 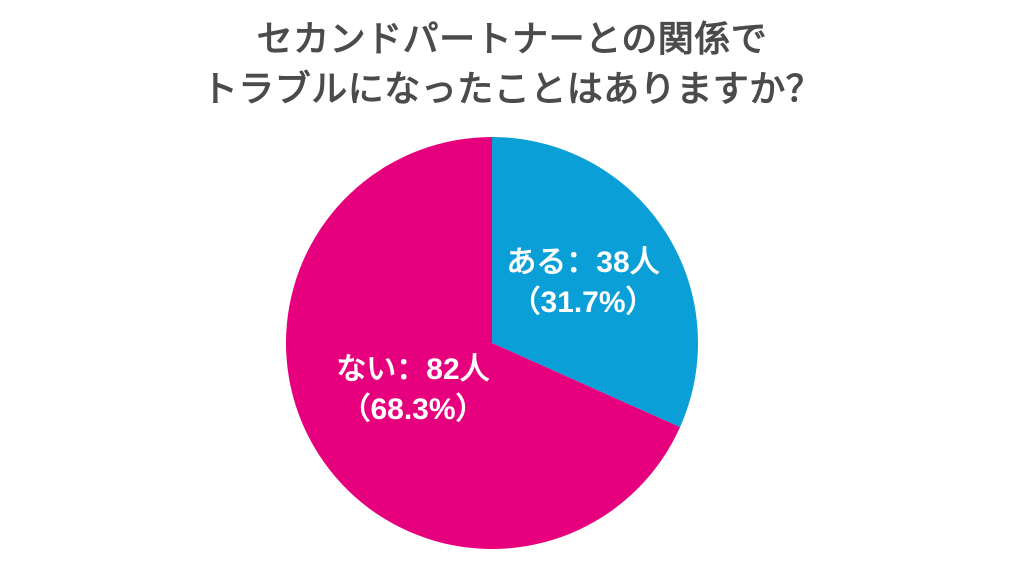 What do you see at coordinates (595, 282) in the screenshot?
I see `pie-slice-aru` at bounding box center [595, 282].